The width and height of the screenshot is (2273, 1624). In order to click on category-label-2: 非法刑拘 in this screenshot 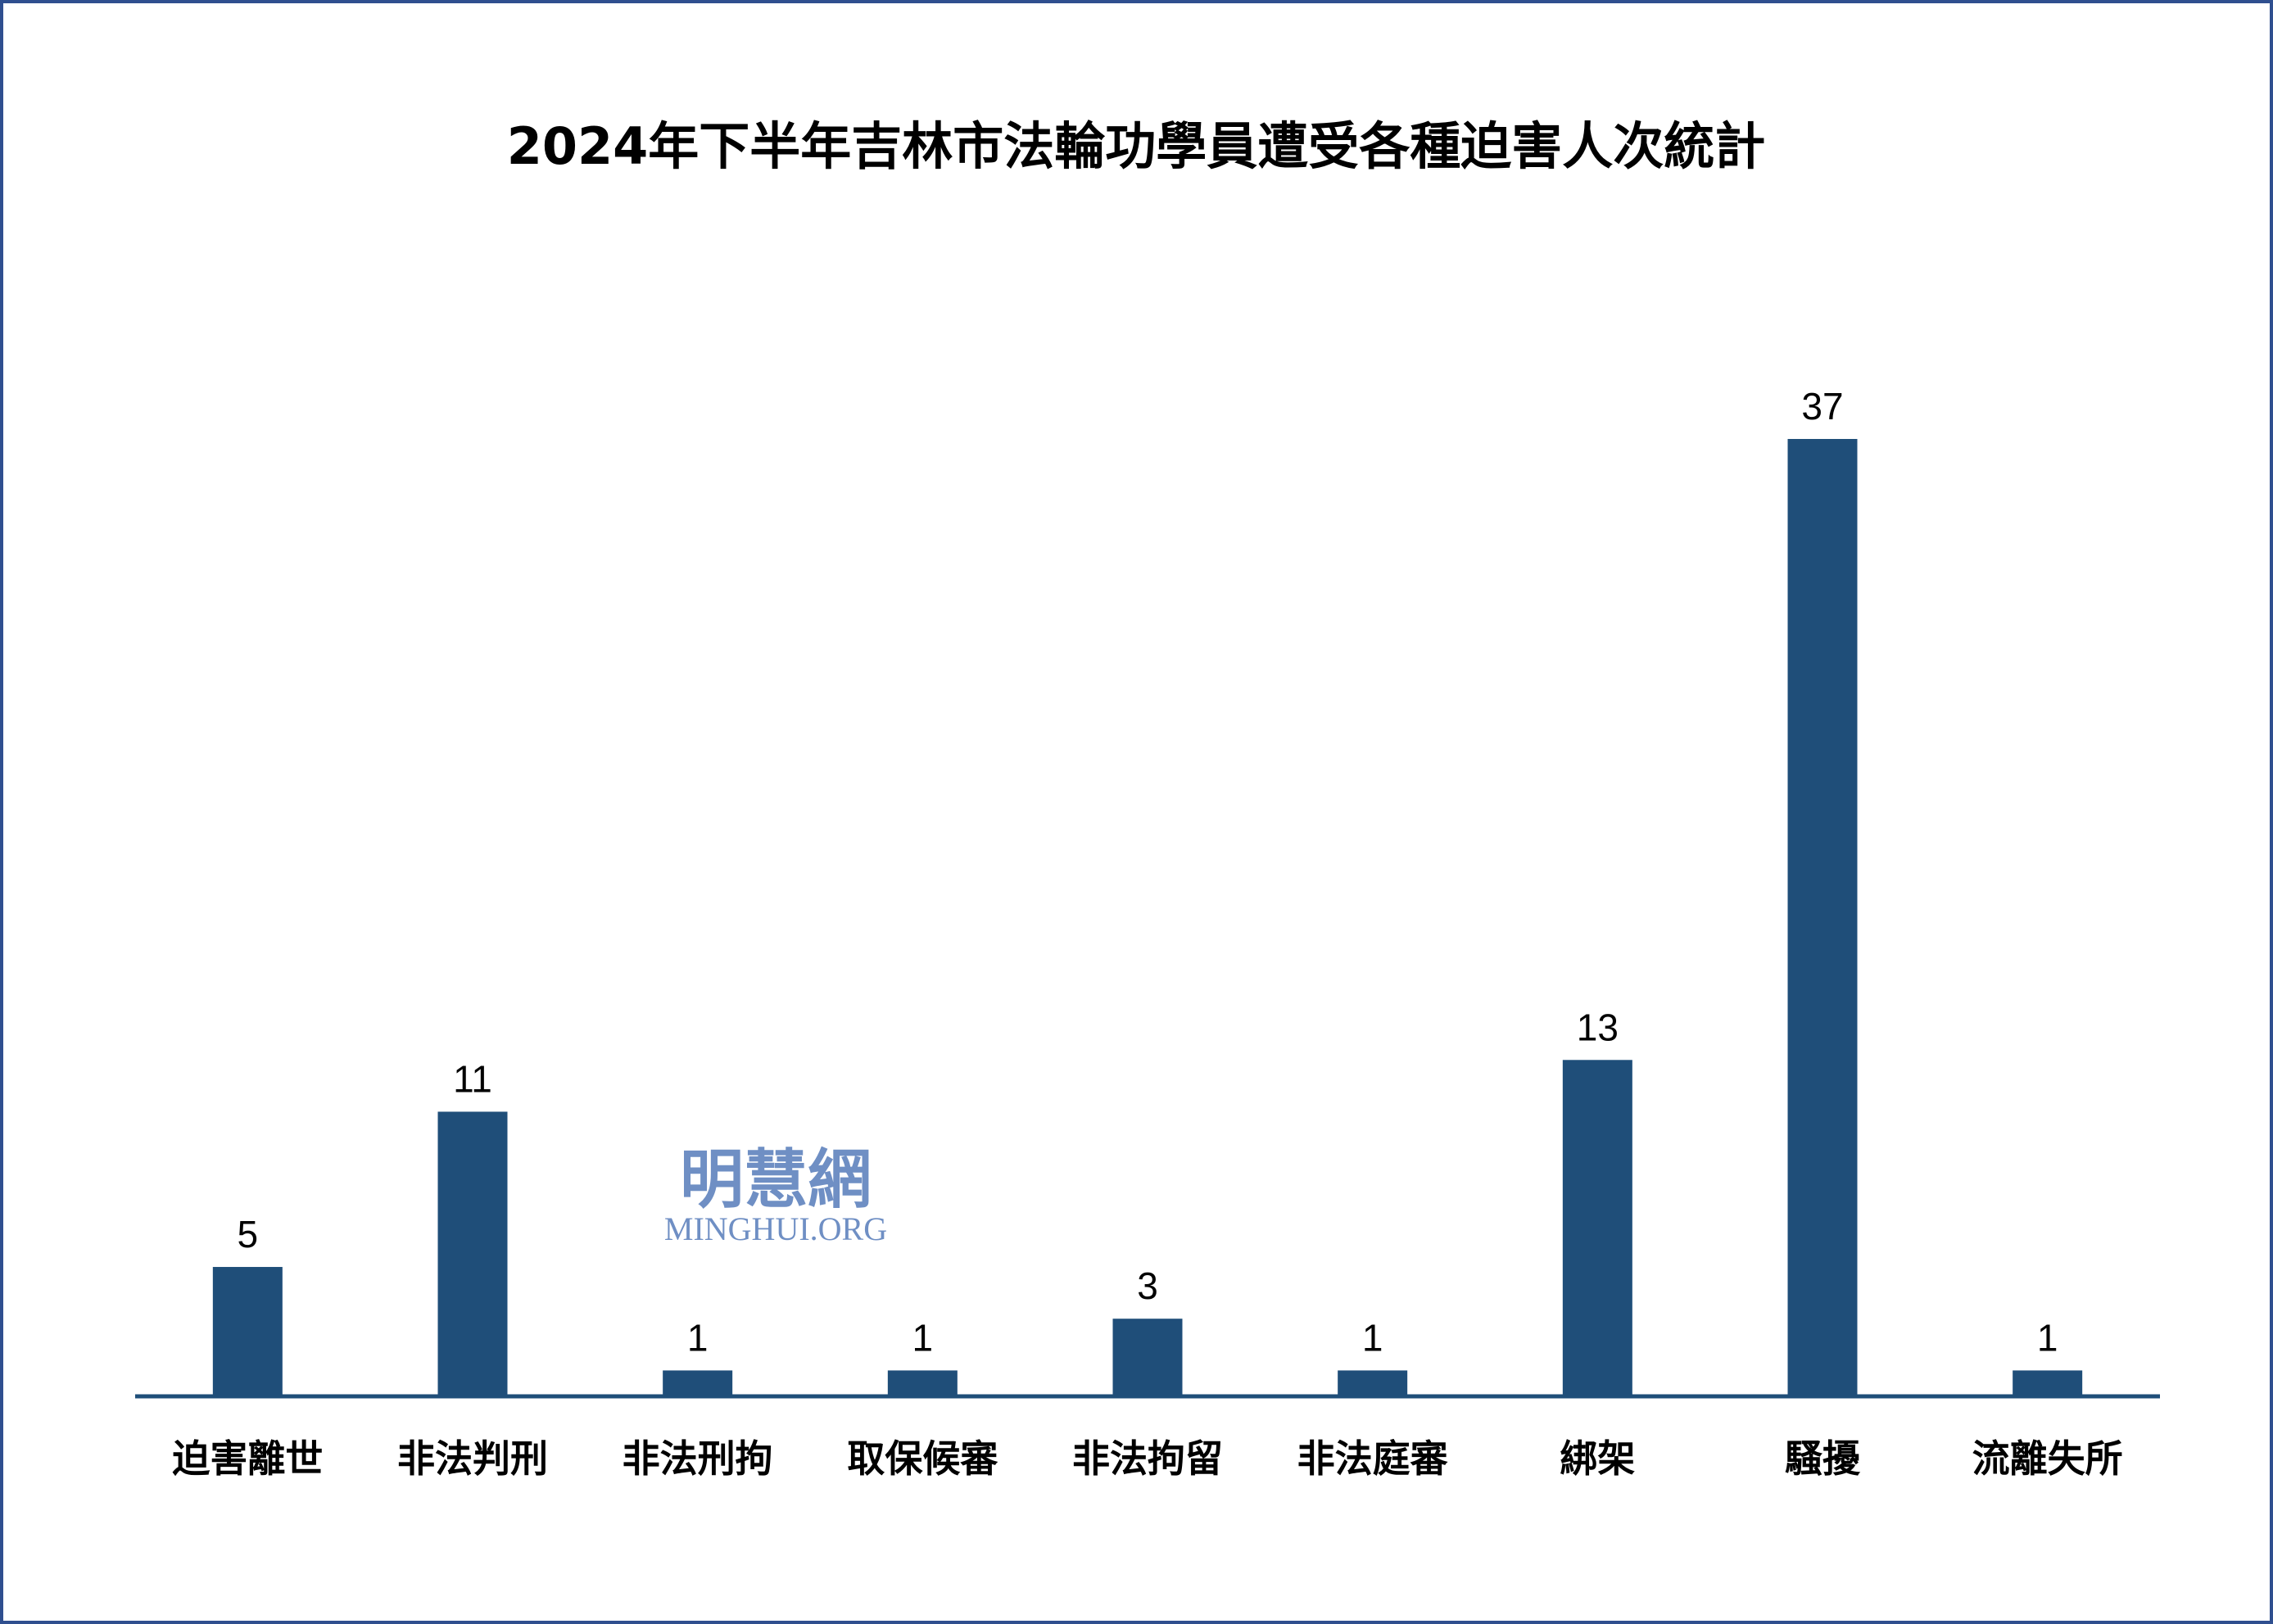, I will do `click(698, 1458)`.